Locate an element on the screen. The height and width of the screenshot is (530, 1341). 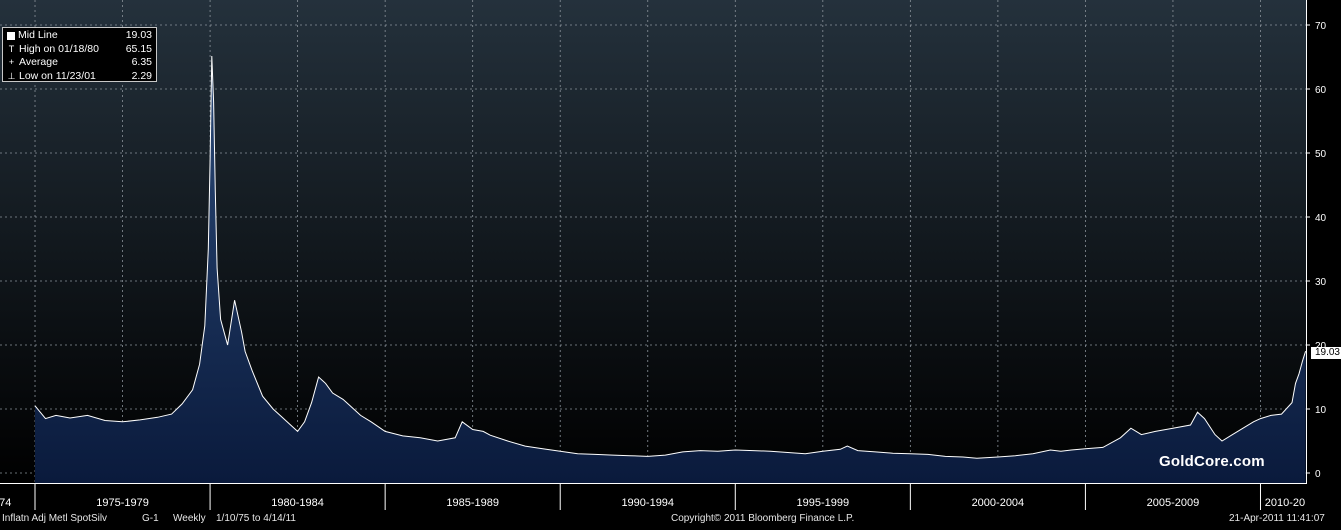
legend-row-average: + Average 6.35 is located at coordinates (79, 63).